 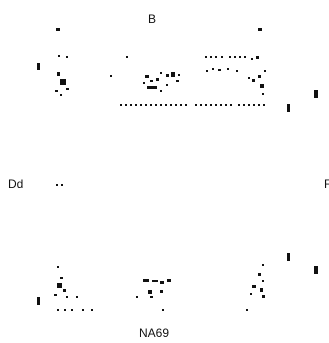 I want to click on pixel-cluster-top-left, so click(x=58, y=29).